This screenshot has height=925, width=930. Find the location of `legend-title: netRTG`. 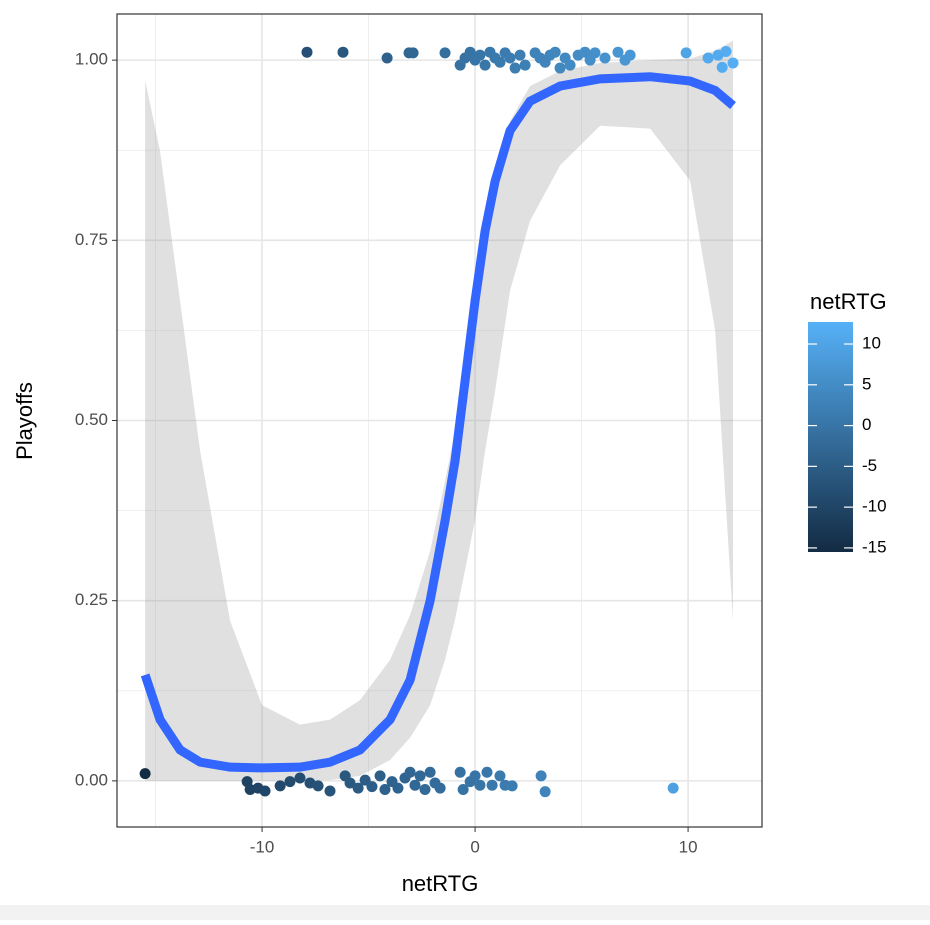

legend-title: netRTG is located at coordinates (848, 301).